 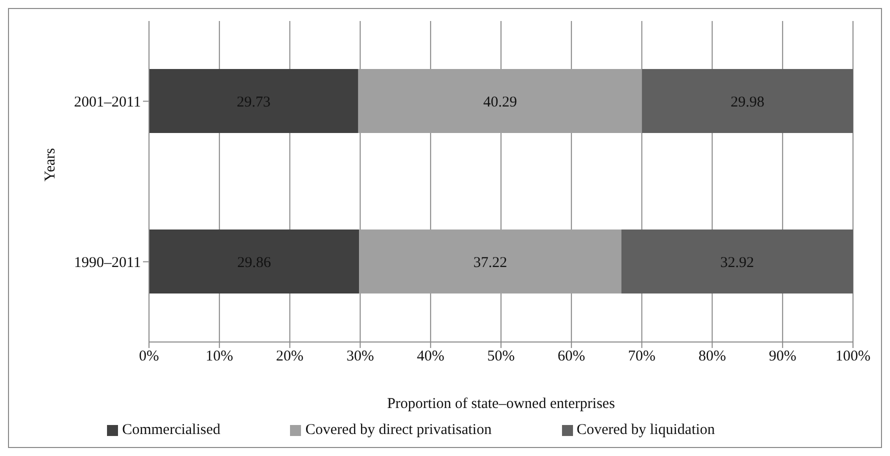 What do you see at coordinates (220, 356) in the screenshot?
I see `x-tick-label: 10%` at bounding box center [220, 356].